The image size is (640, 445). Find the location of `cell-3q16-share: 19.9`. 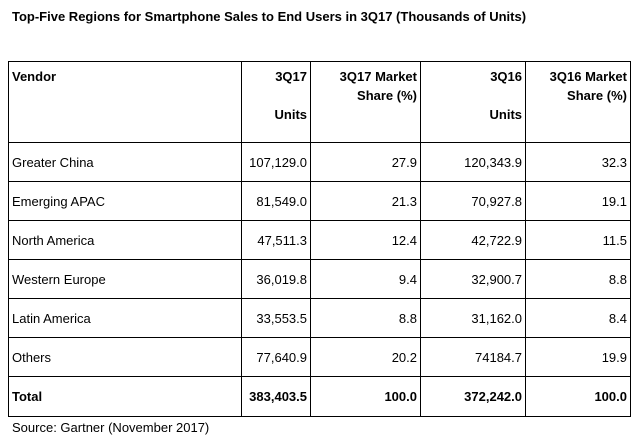

cell-3q16-share: 19.9 is located at coordinates (578, 357).